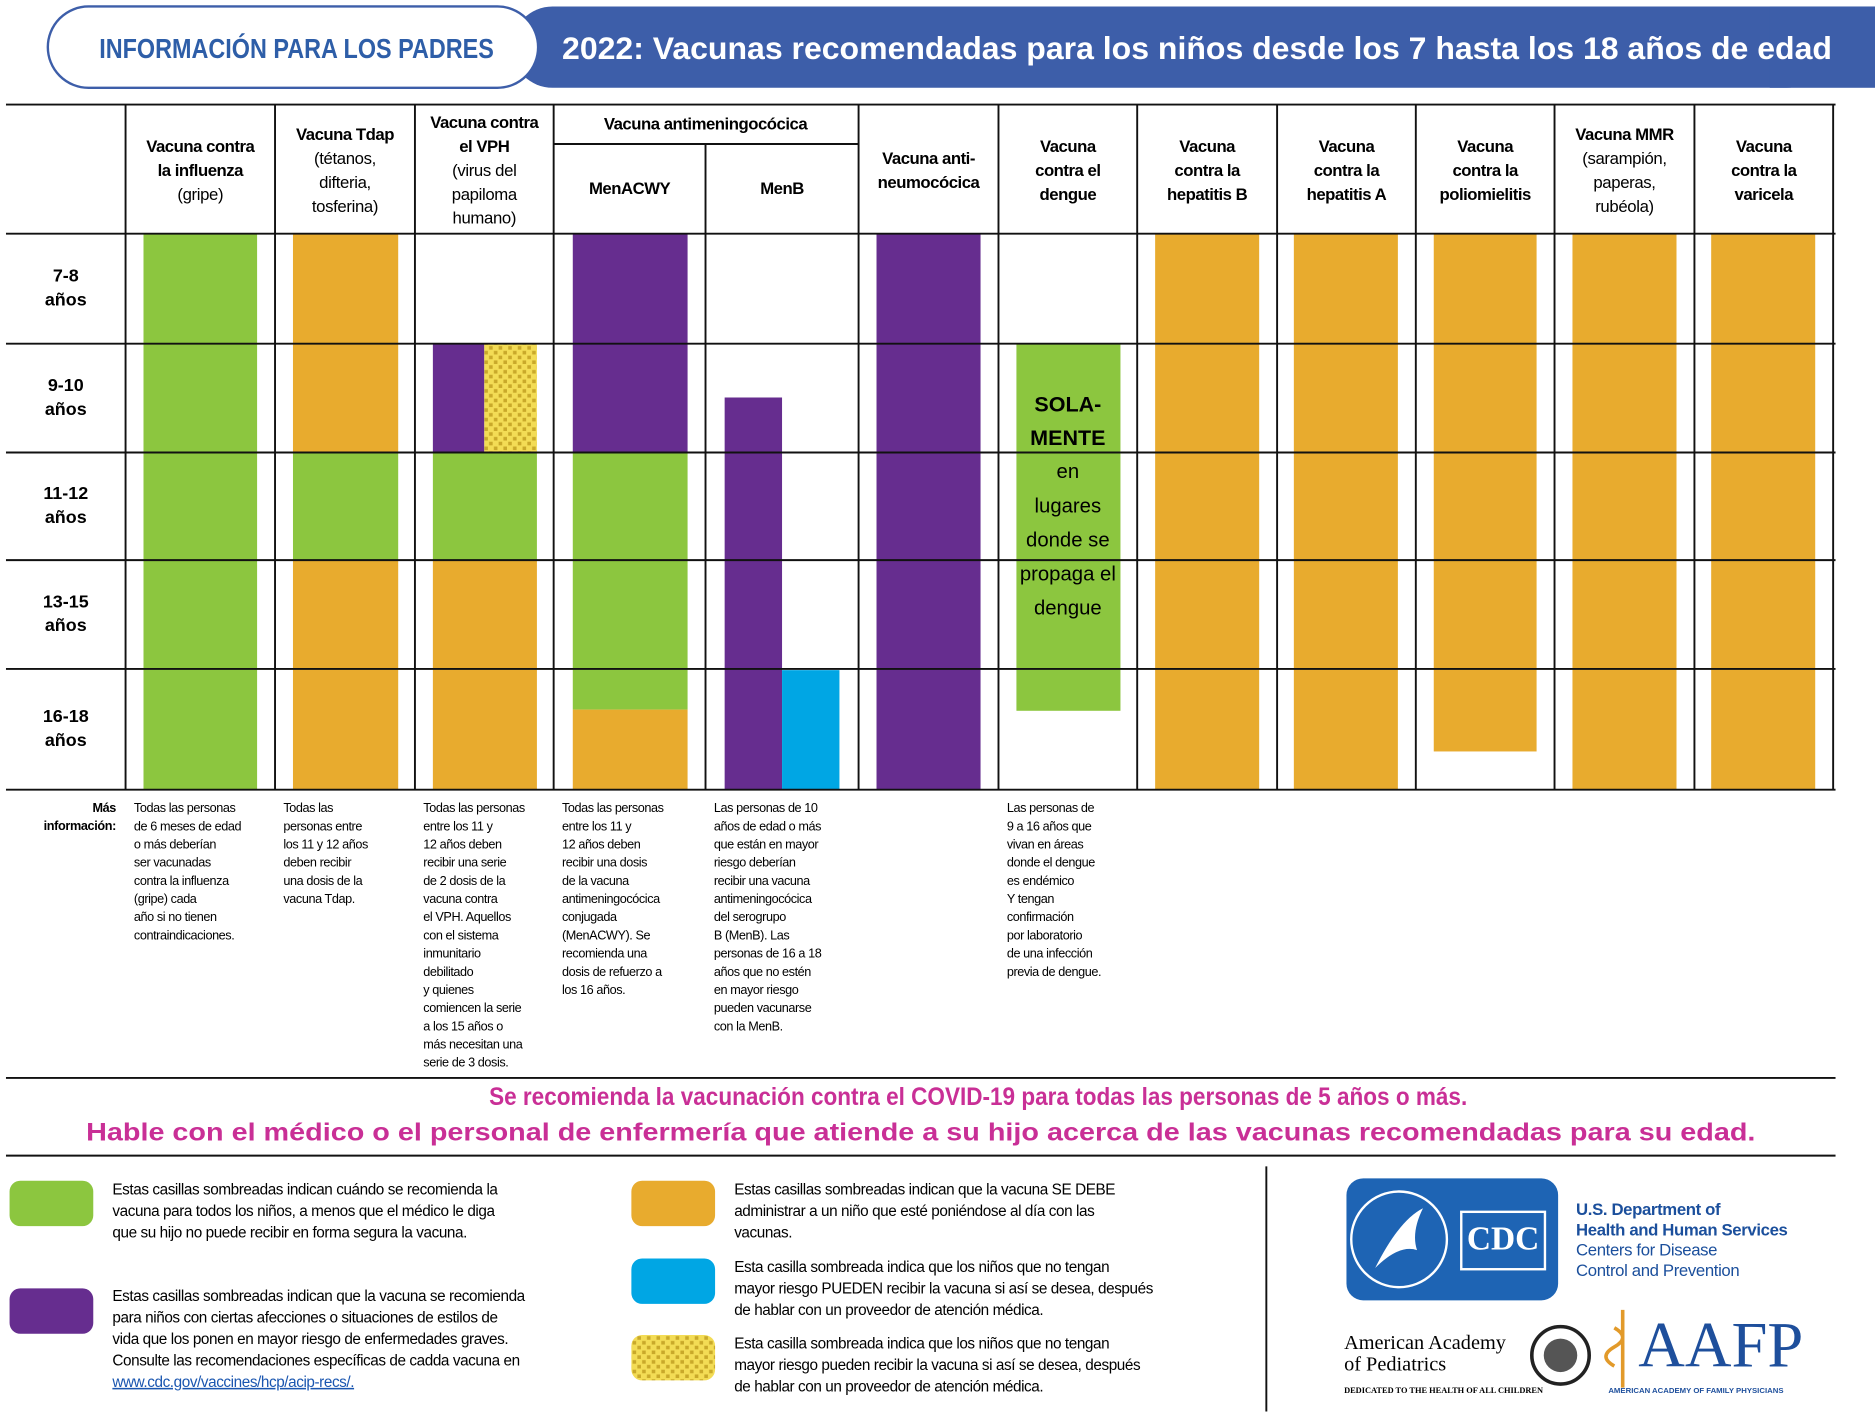 The height and width of the screenshot is (1418, 1875). Describe the element at coordinates (467, 917) in the screenshot. I see `column-note: el VPH. Aquellos` at that location.